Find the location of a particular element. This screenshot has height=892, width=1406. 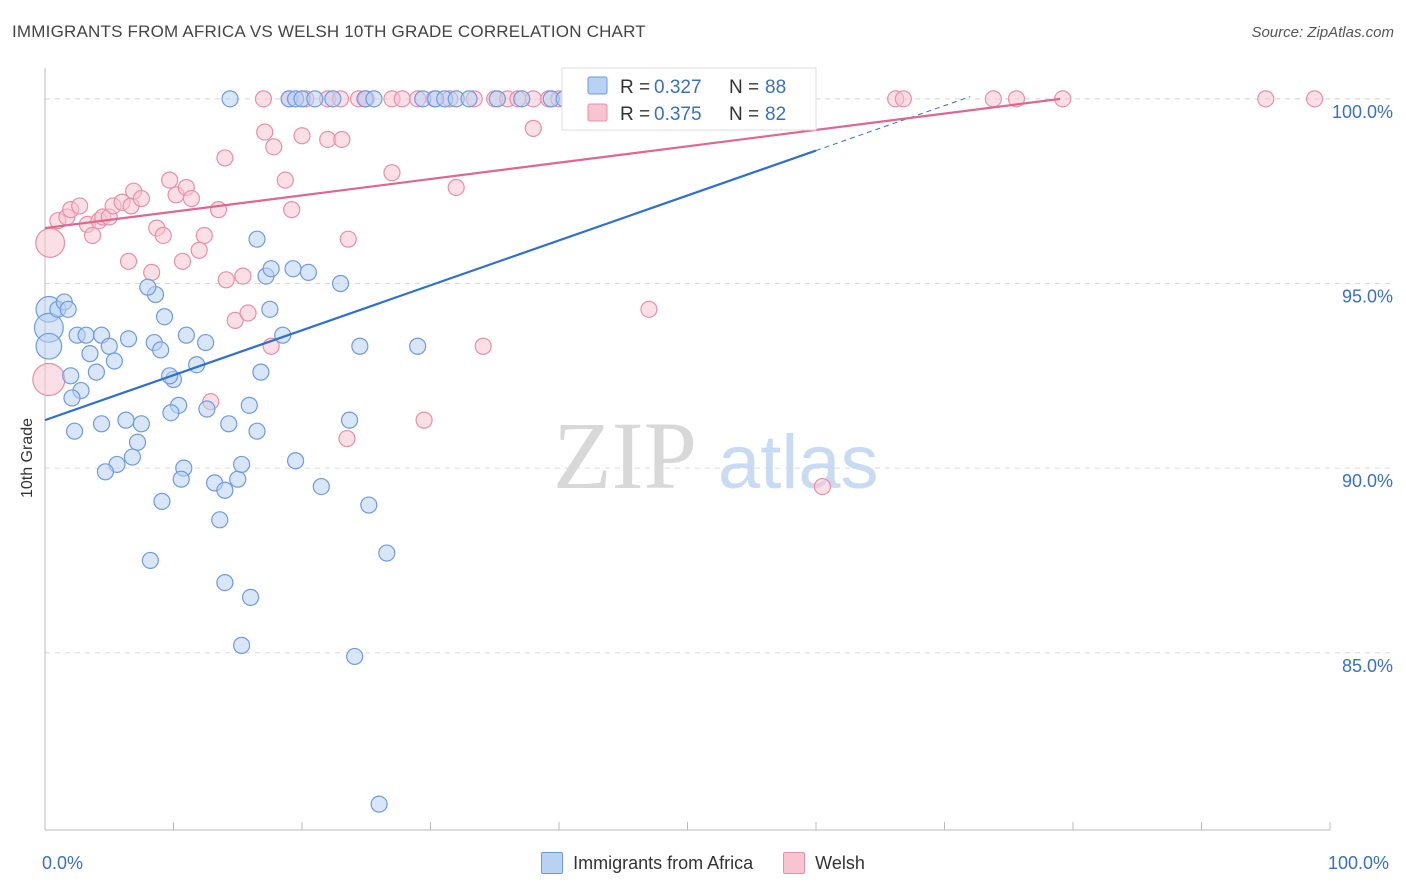

legend-n-label-africa: N = is located at coordinates (744, 87).